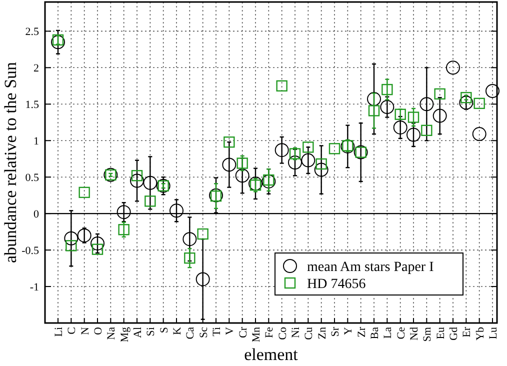  I want to click on x-tick-label: Na, so click(112, 333).